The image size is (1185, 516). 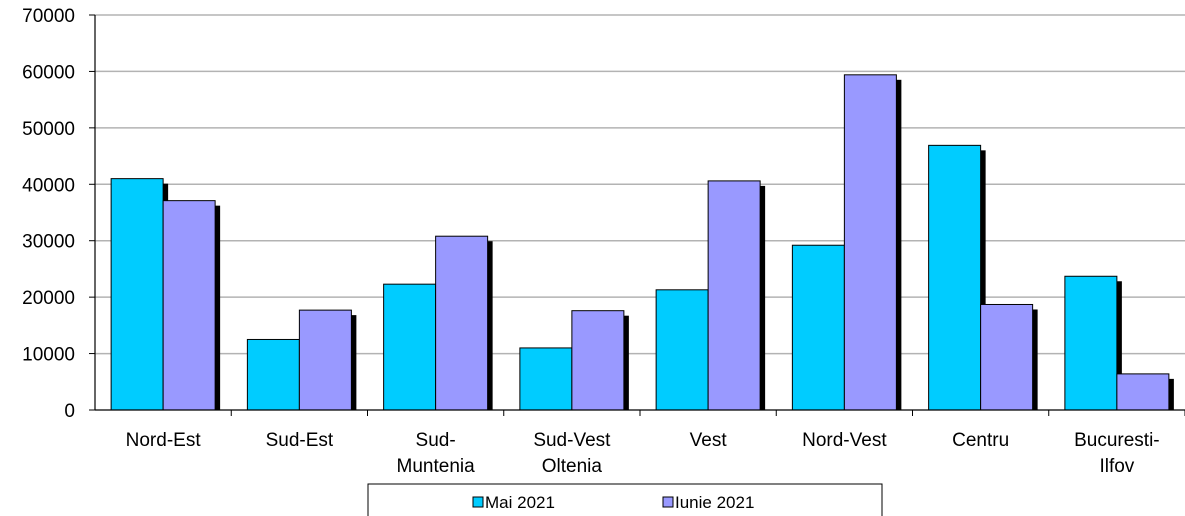 I want to click on y-tick-label: 40000, so click(x=48, y=185).